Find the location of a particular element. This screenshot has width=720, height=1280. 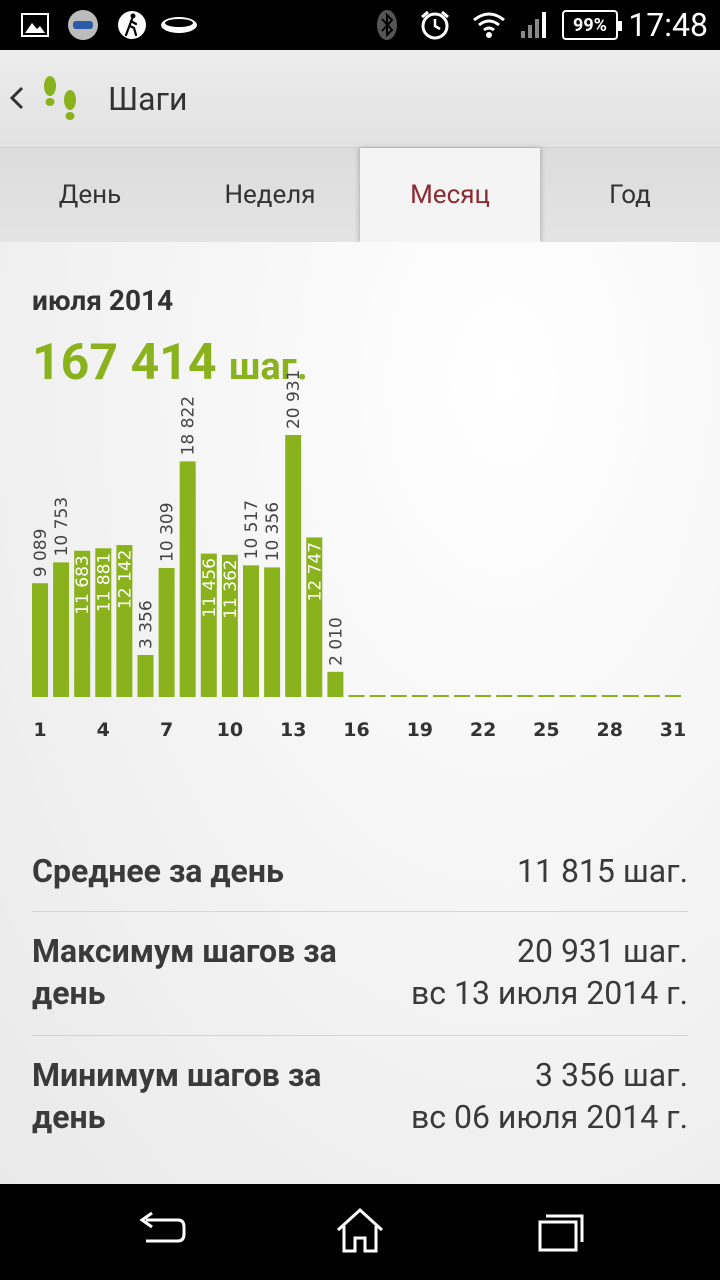

nav-back-icon is located at coordinates (160, 1231).